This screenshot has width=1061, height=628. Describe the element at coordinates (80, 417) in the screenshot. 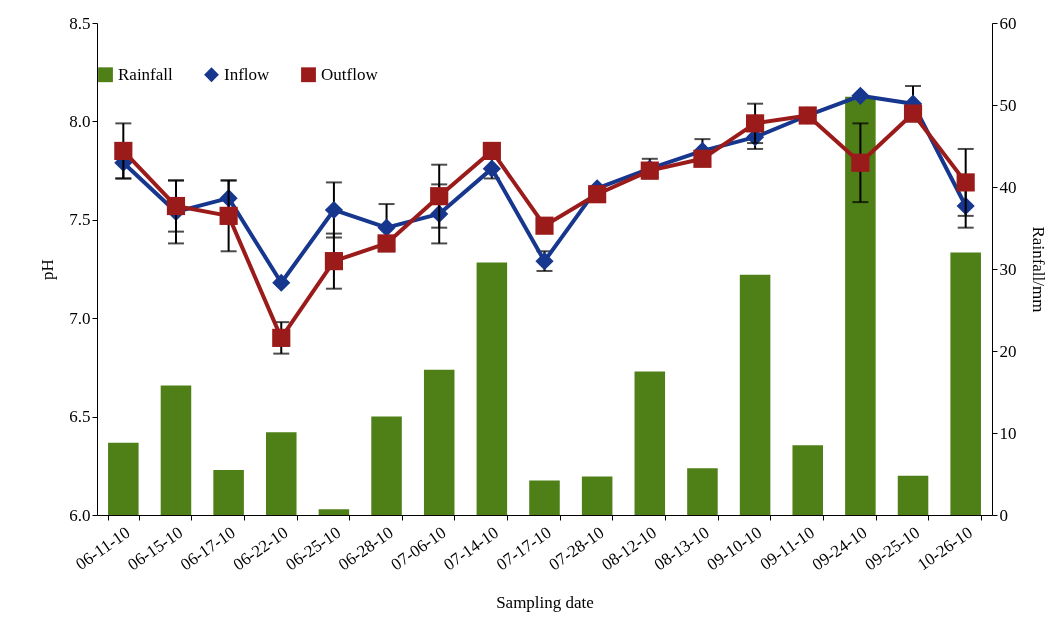

I see `y-tick-label: 6.5` at that location.